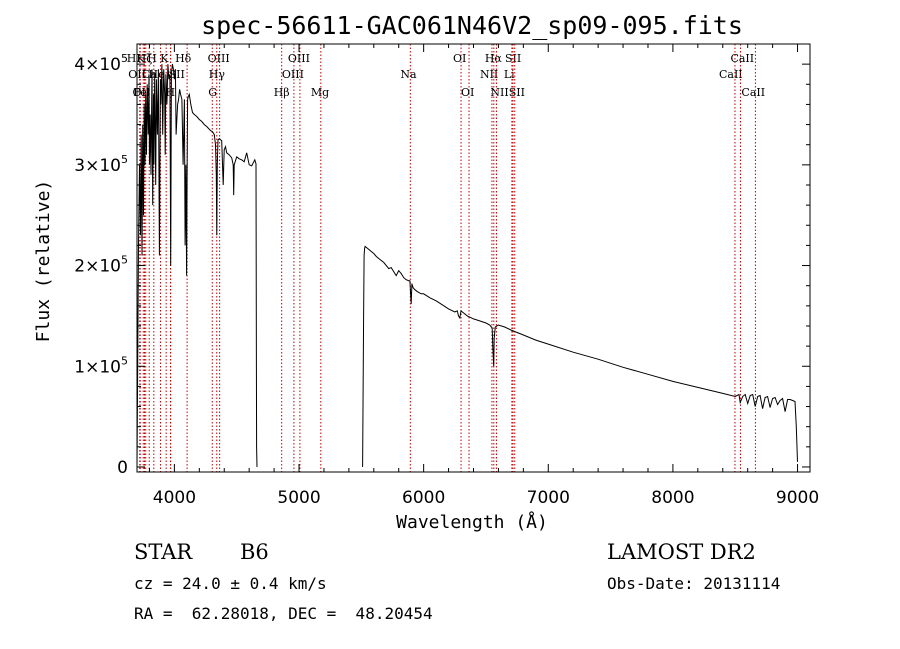 Image resolution: width=900 pixels, height=649 pixels. What do you see at coordinates (101, 63) in the screenshot?
I see `y-tick-label: 4×10⁵` at bounding box center [101, 63].